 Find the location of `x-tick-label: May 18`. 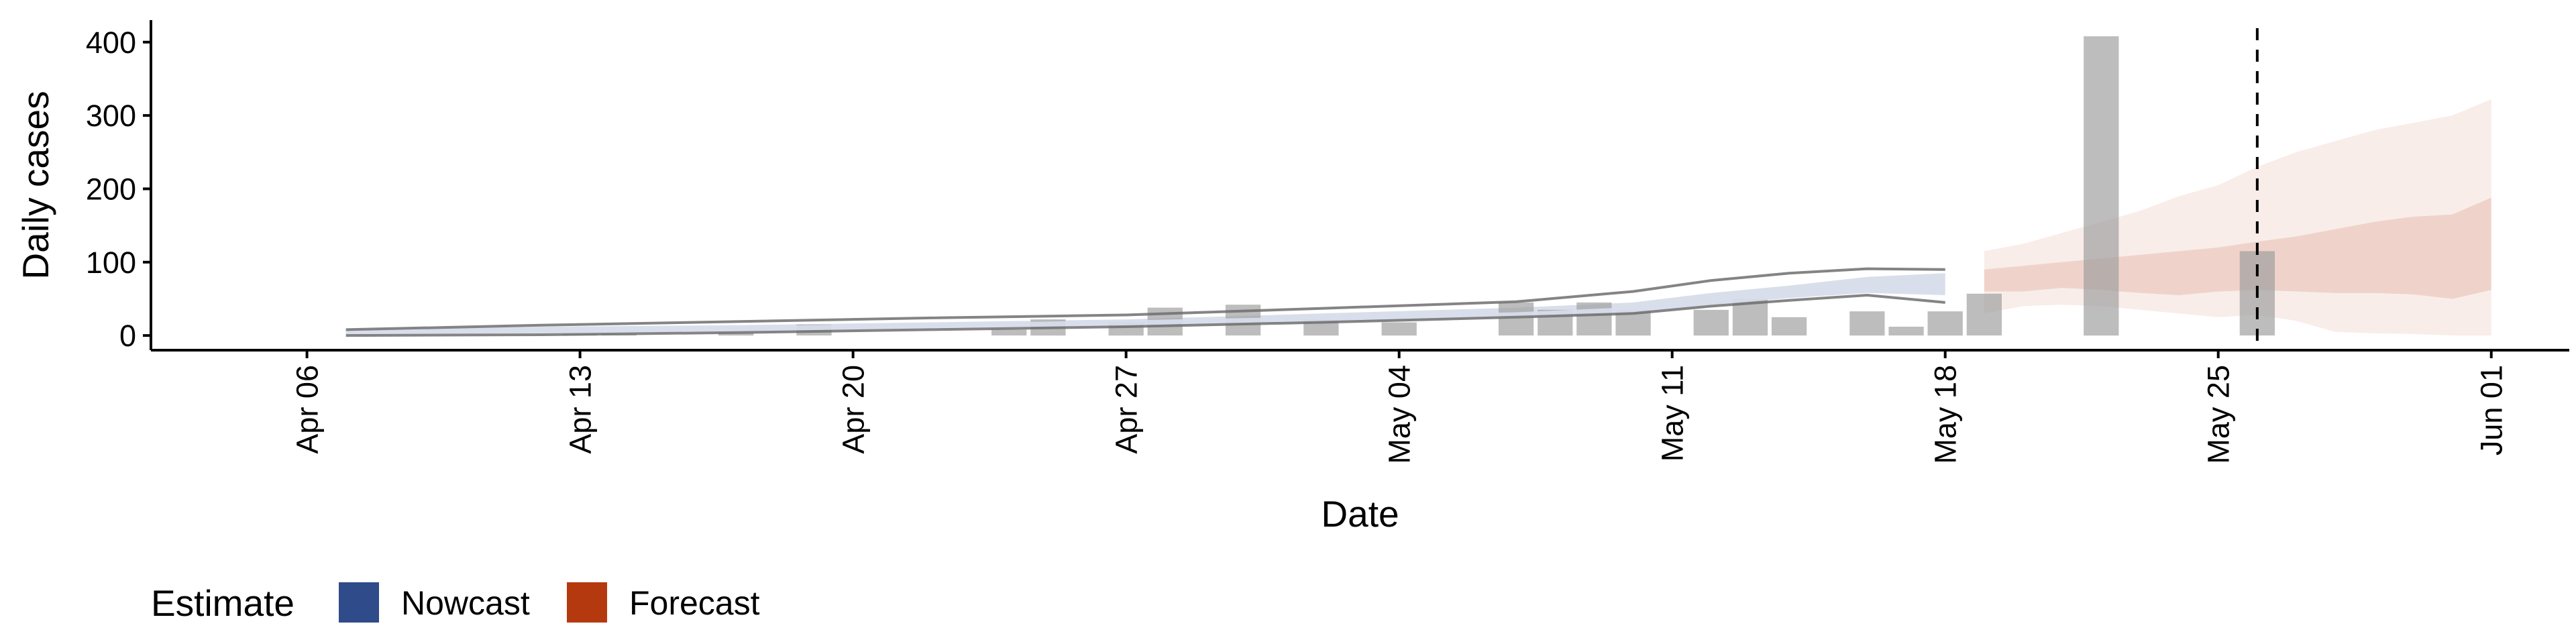

x-tick-label: May 18 is located at coordinates (1946, 414).